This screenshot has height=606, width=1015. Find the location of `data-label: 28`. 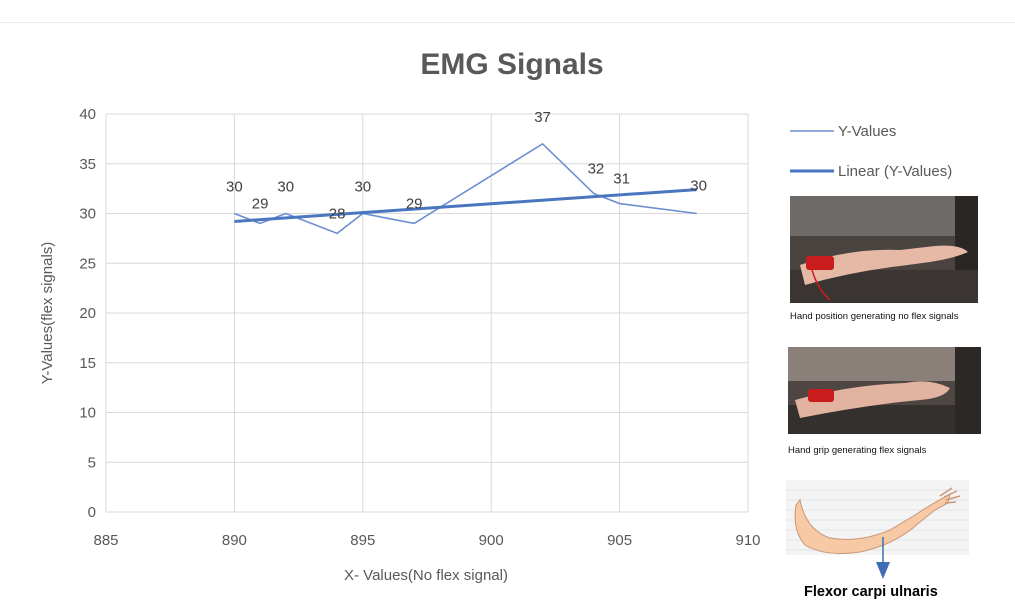

data-label: 28 is located at coordinates (337, 213).